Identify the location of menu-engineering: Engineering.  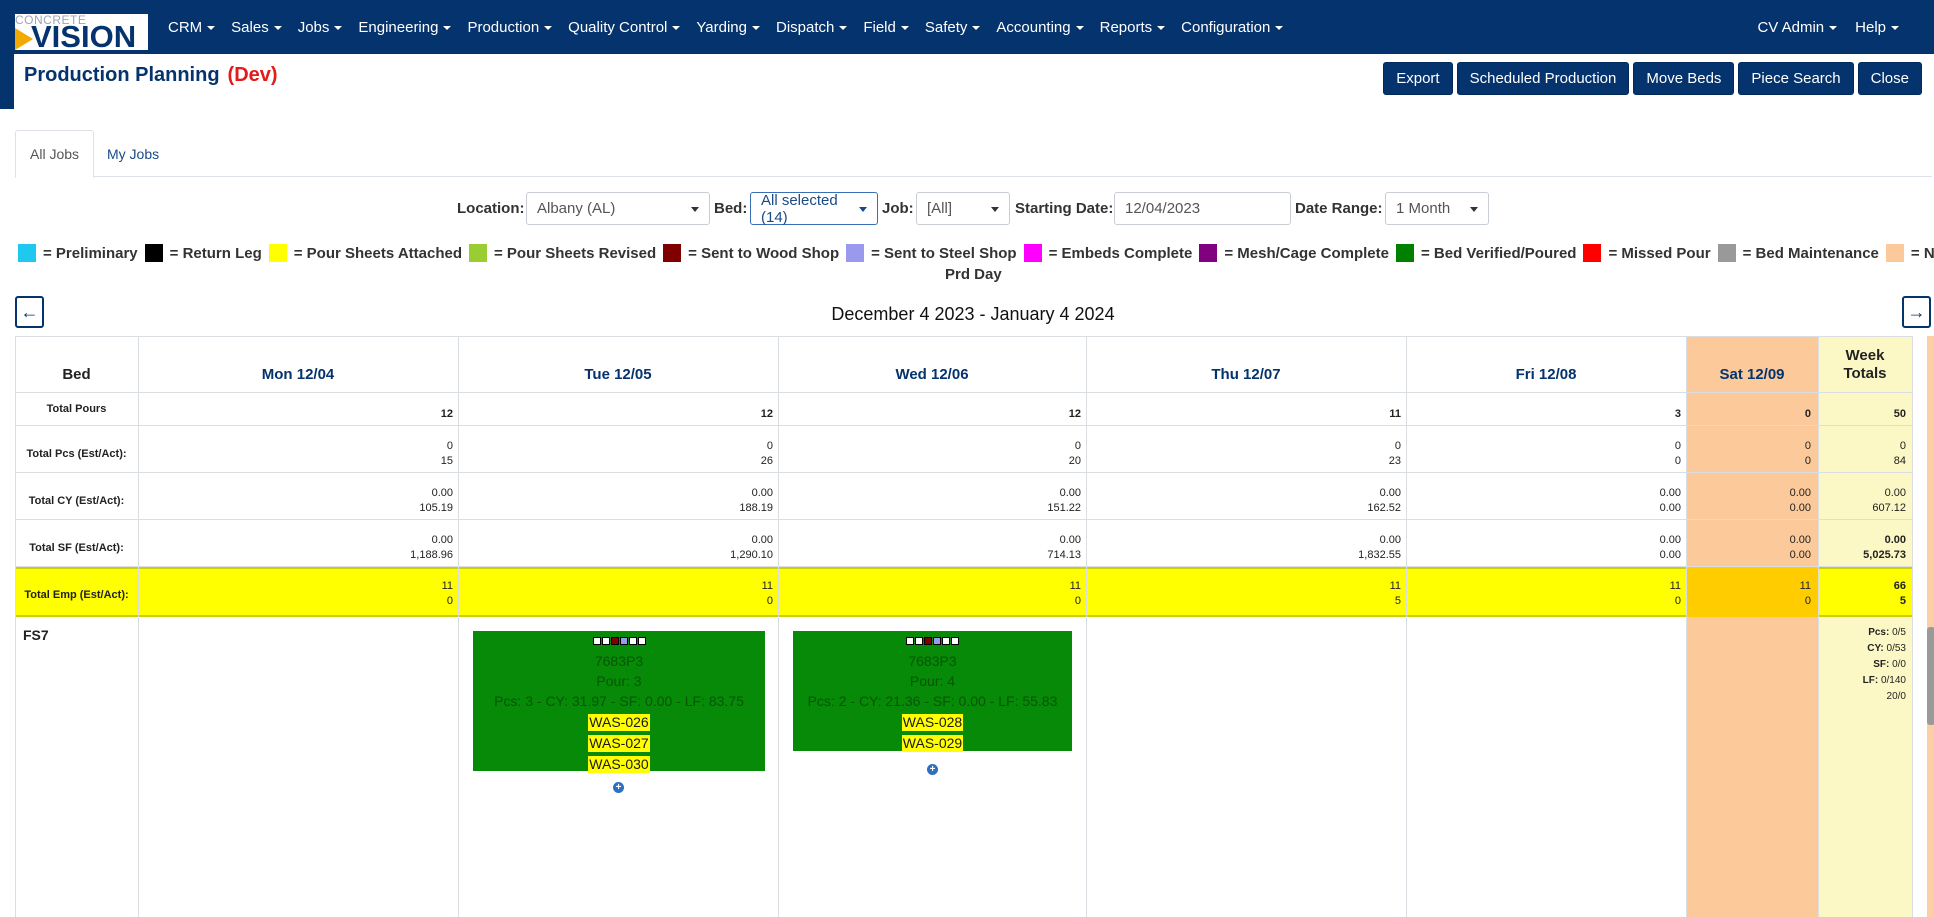
(404, 27).